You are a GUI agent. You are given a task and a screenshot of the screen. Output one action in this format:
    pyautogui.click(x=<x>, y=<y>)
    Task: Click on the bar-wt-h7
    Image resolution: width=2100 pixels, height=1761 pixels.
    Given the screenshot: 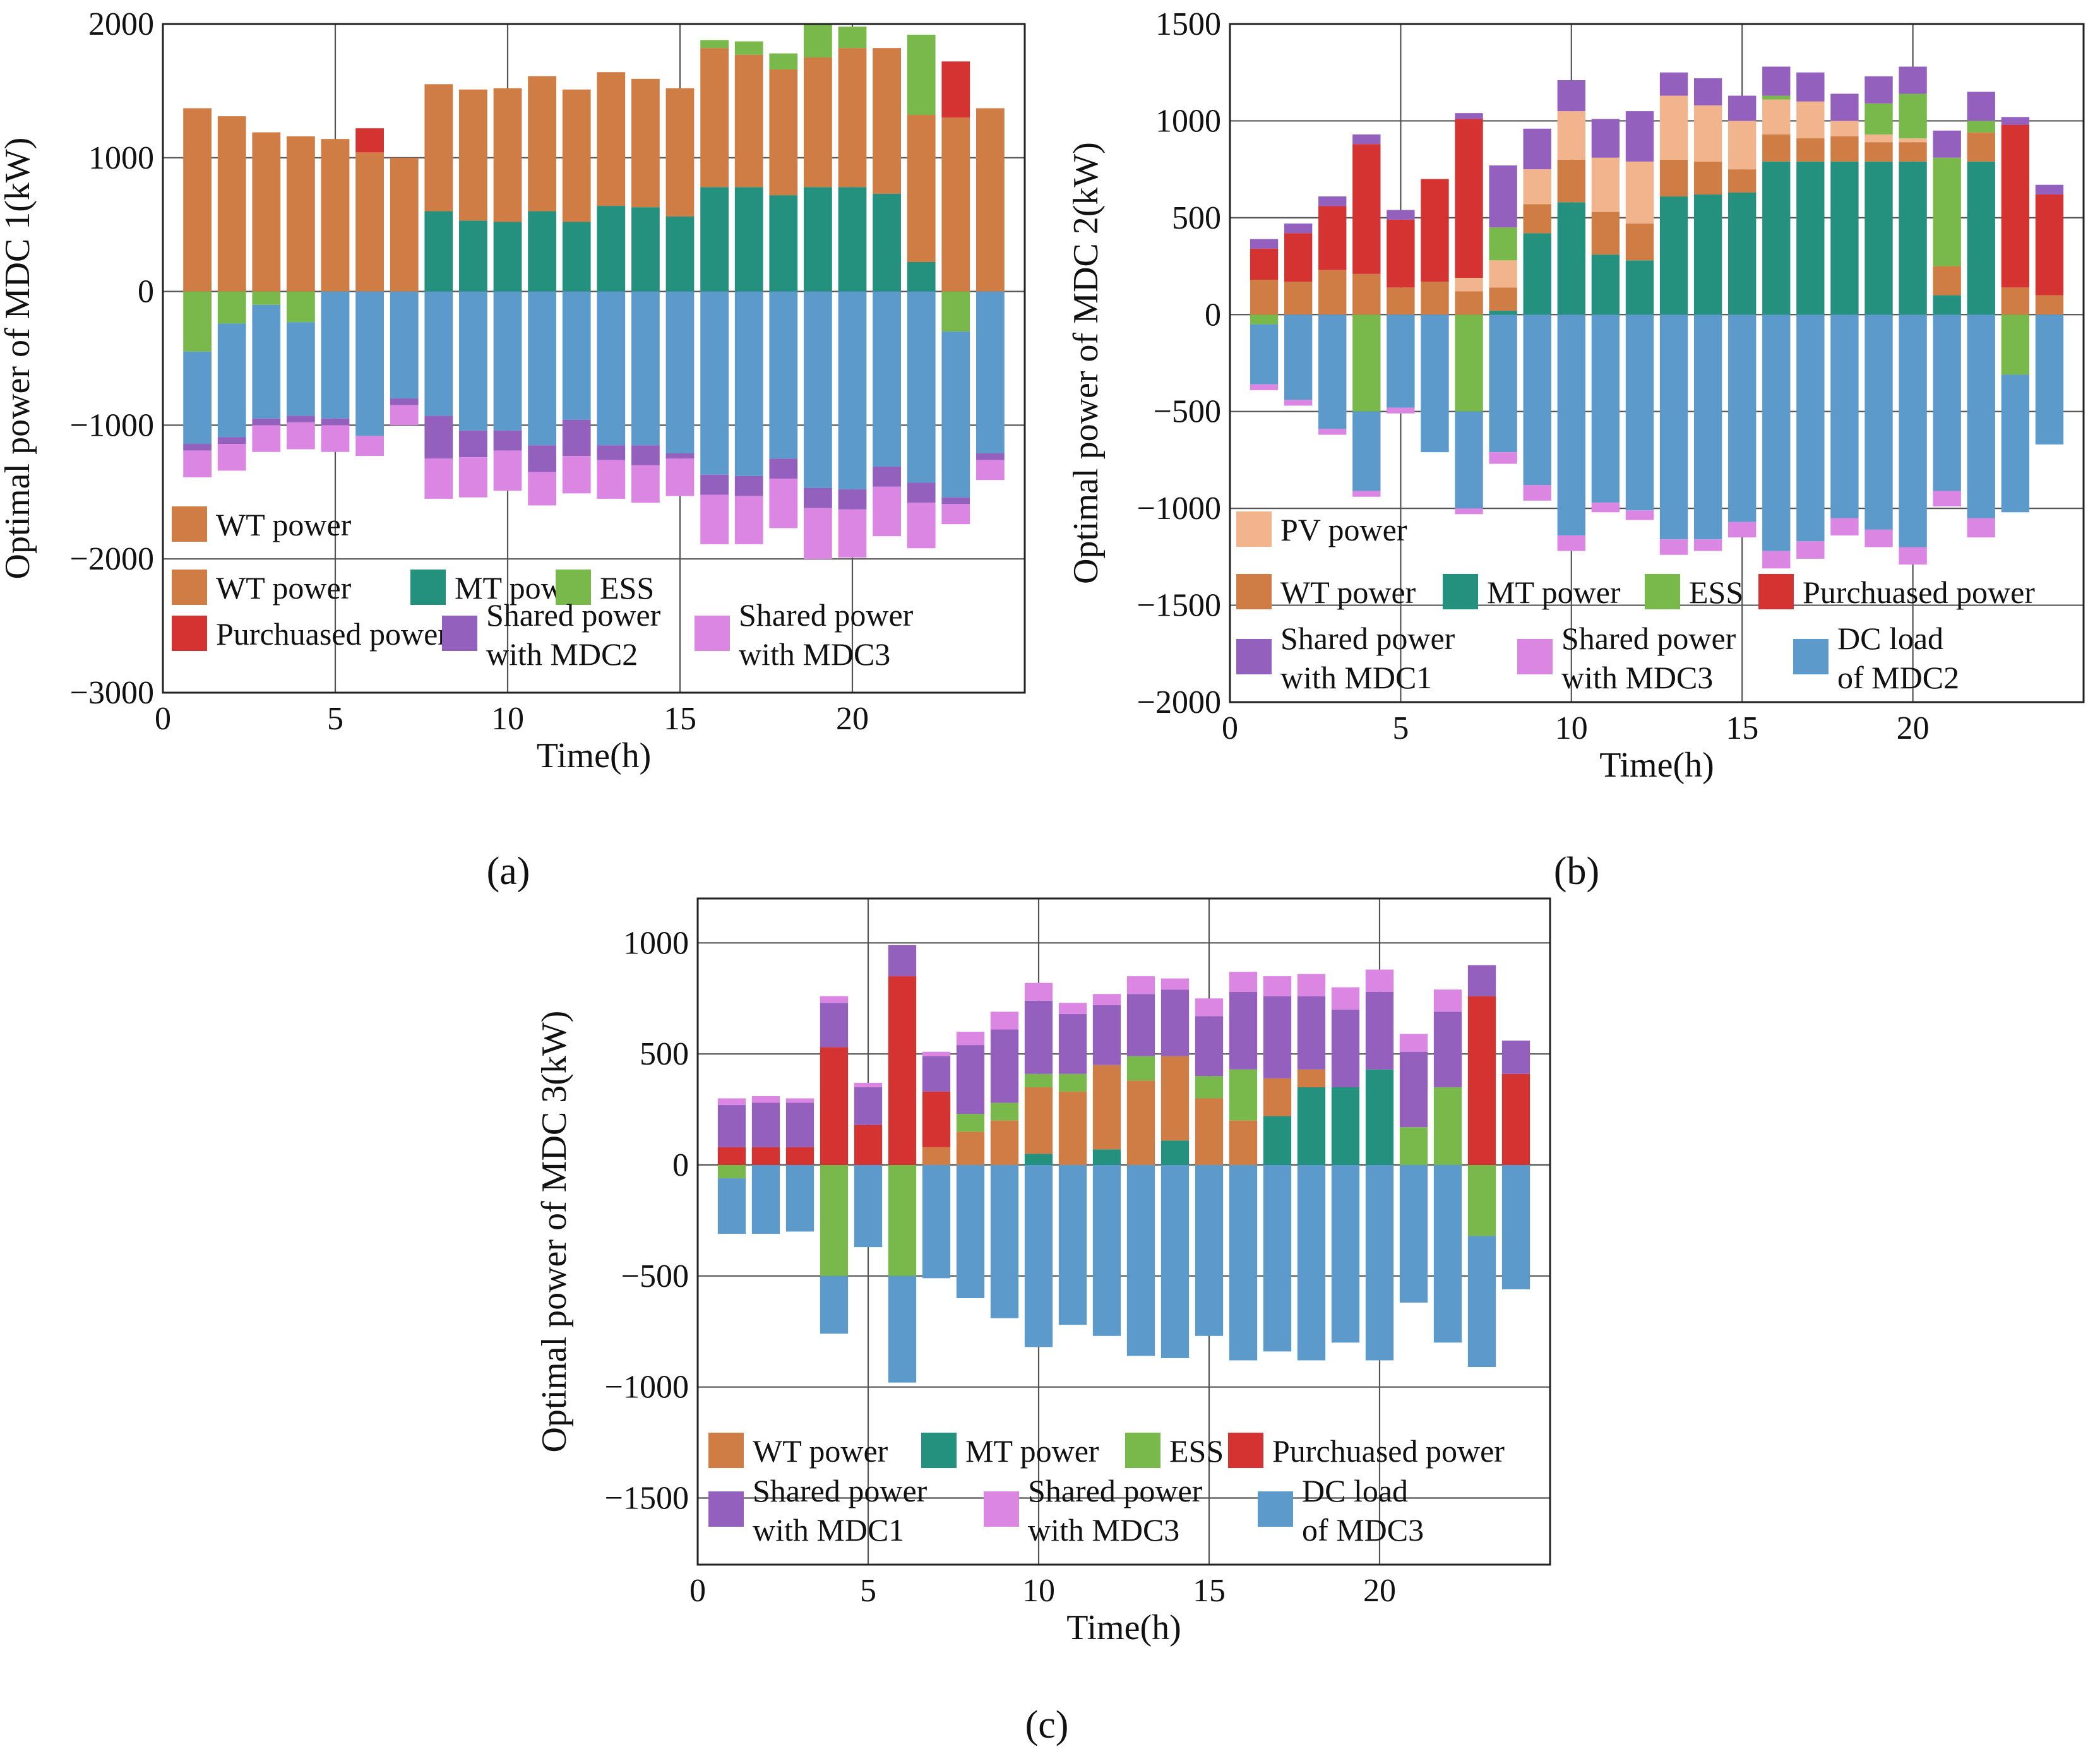 What is the action you would take?
    pyautogui.click(x=936, y=1156)
    